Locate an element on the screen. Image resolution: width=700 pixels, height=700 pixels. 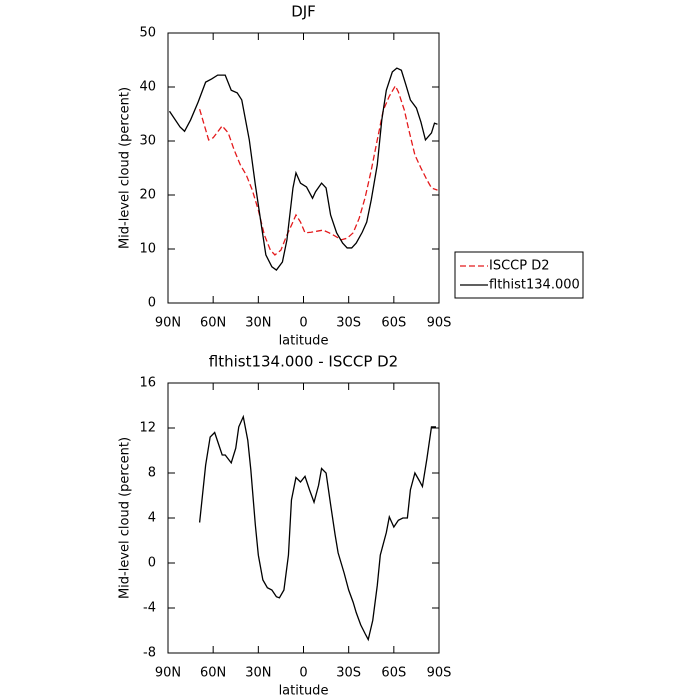
y-tick-label: -8 is located at coordinates (149, 653).